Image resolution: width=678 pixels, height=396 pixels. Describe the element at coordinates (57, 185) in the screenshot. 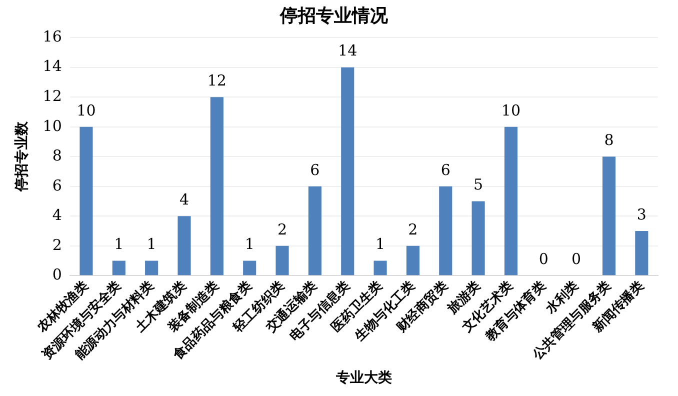

I see `y-tick-label: 6` at that location.